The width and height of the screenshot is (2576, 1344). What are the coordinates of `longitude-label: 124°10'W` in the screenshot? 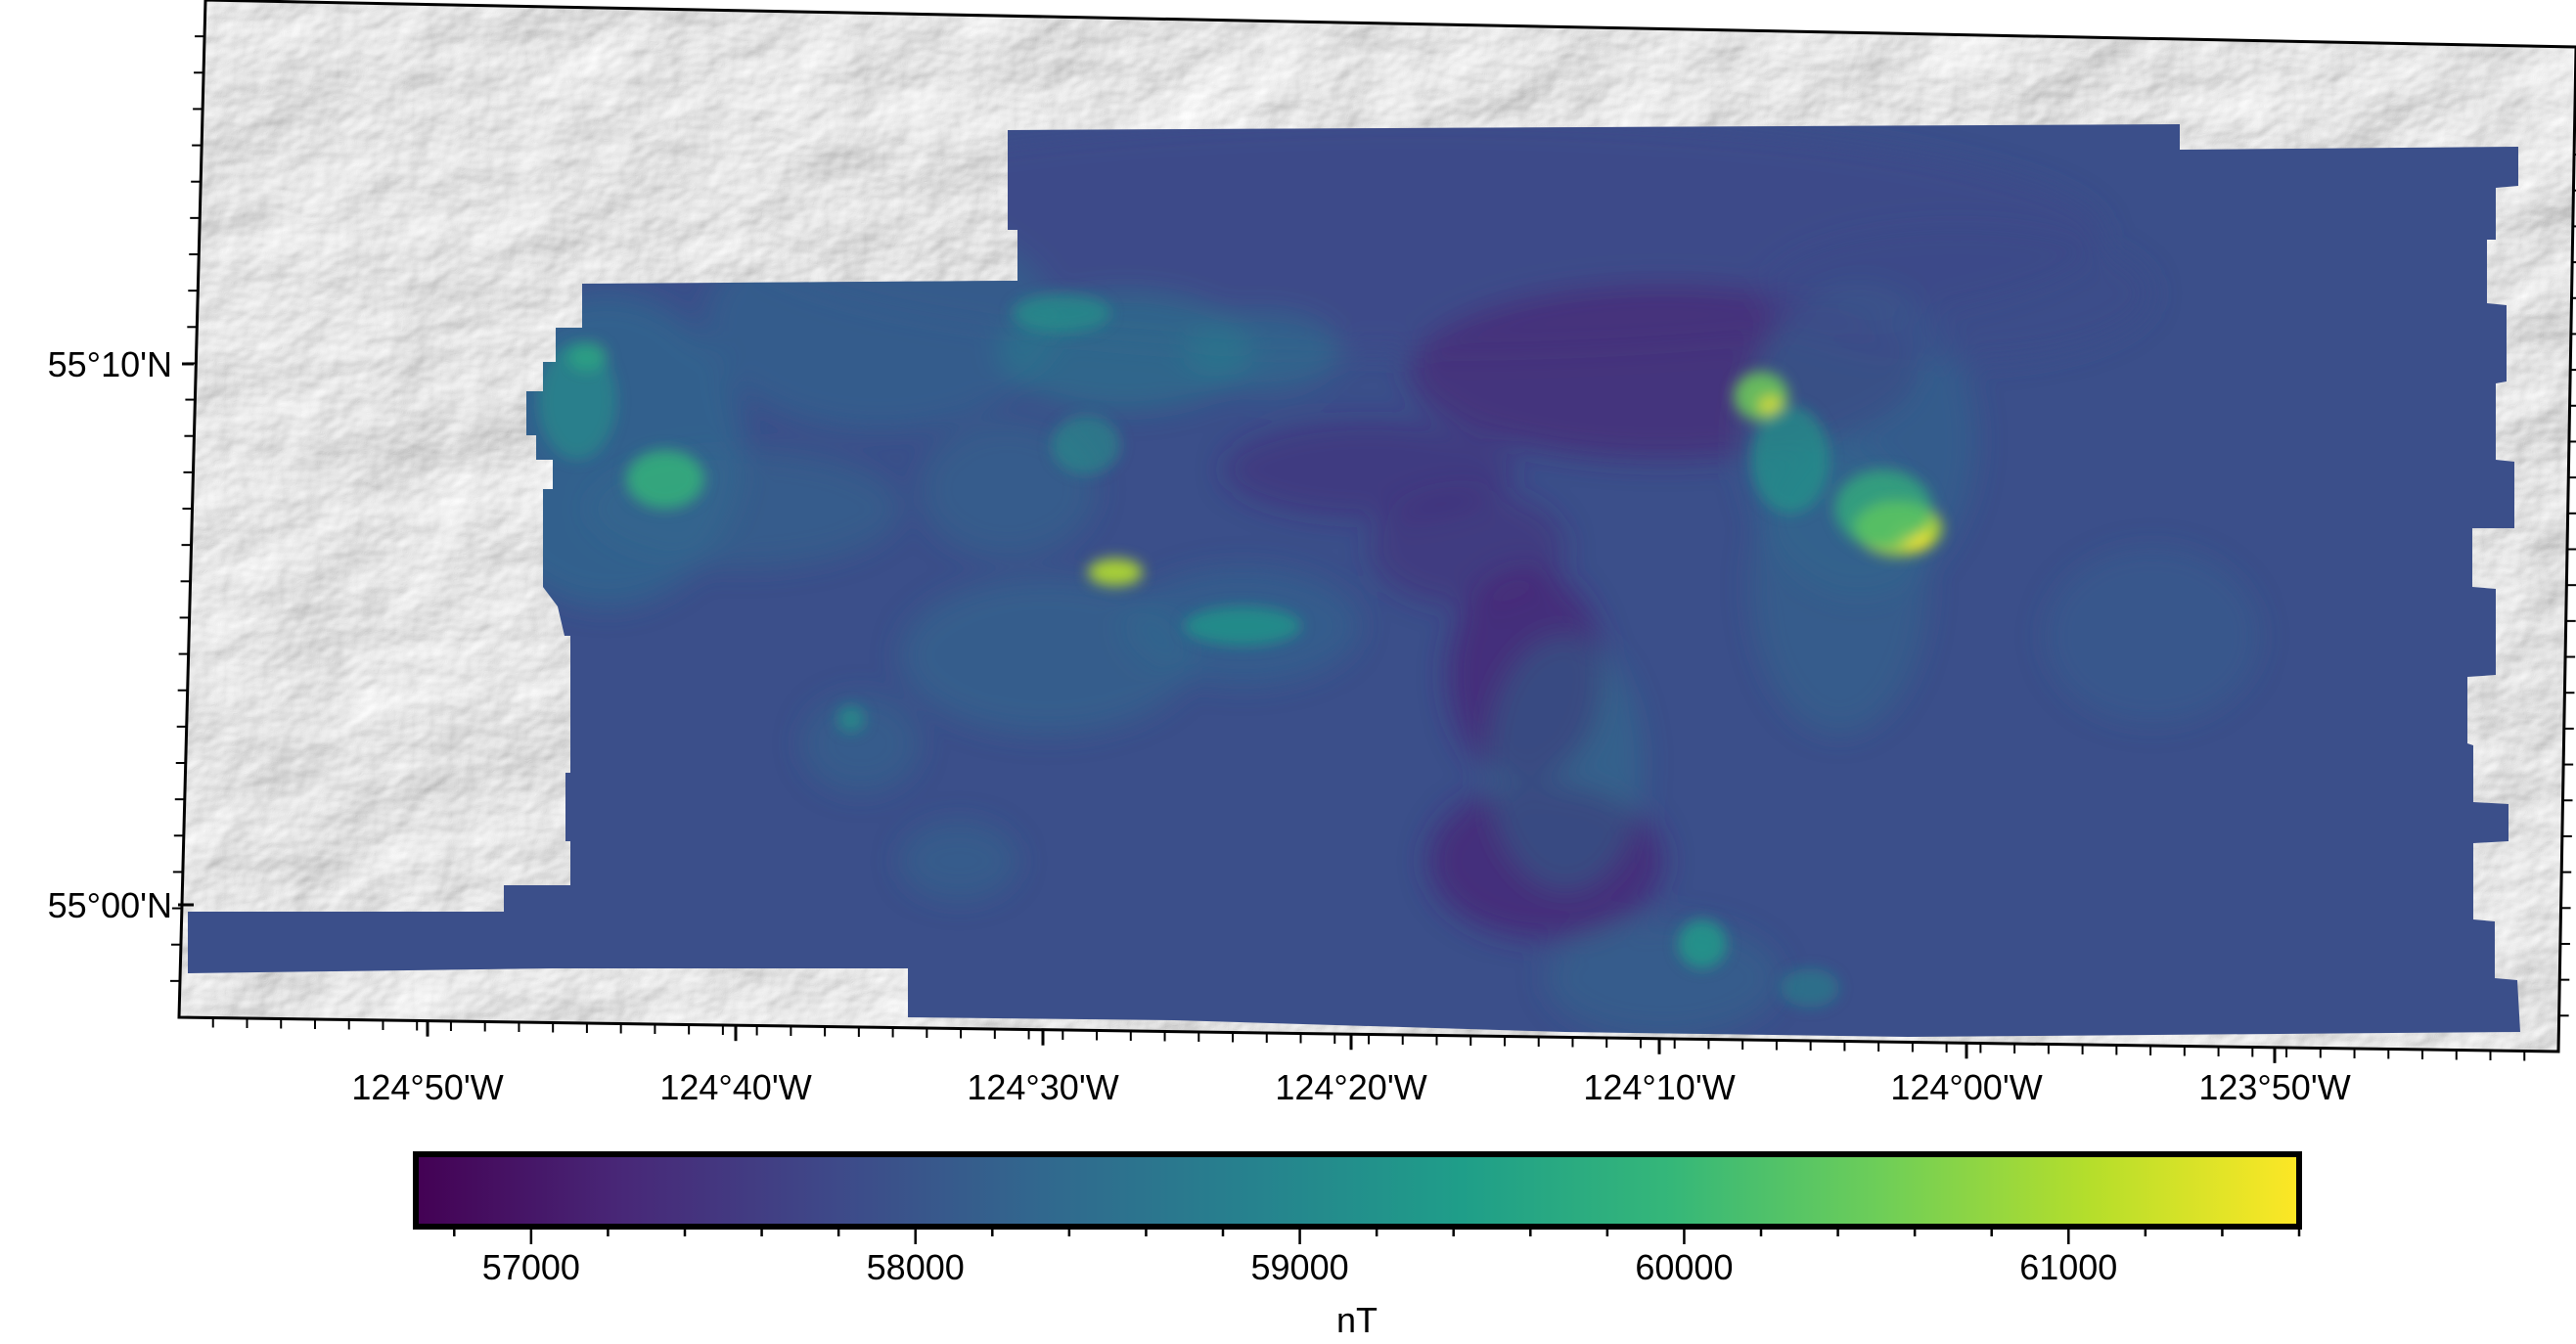 It's located at (1659, 1087).